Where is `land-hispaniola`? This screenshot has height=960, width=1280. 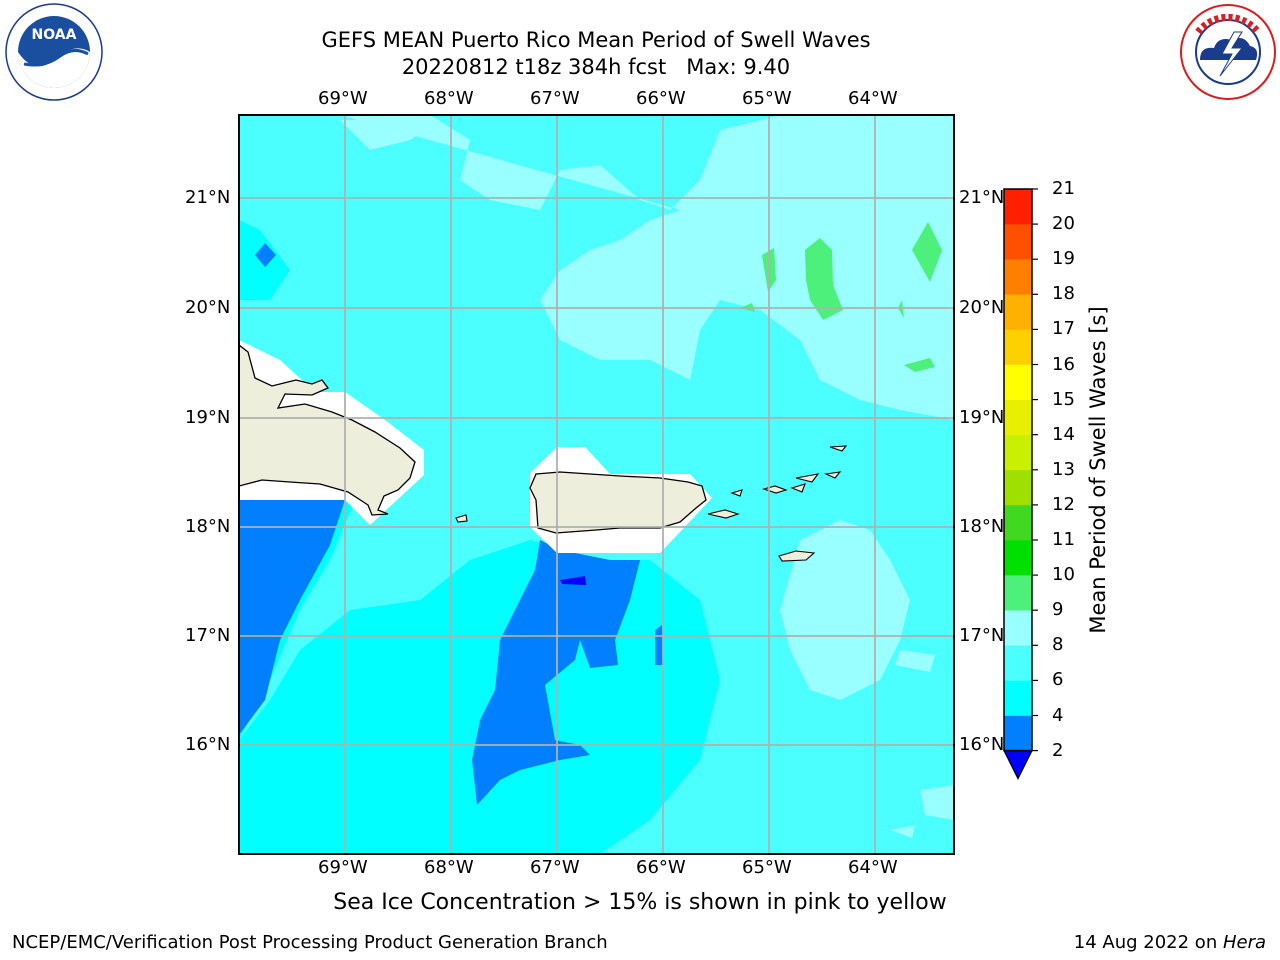
land-hispaniola is located at coordinates (327, 430).